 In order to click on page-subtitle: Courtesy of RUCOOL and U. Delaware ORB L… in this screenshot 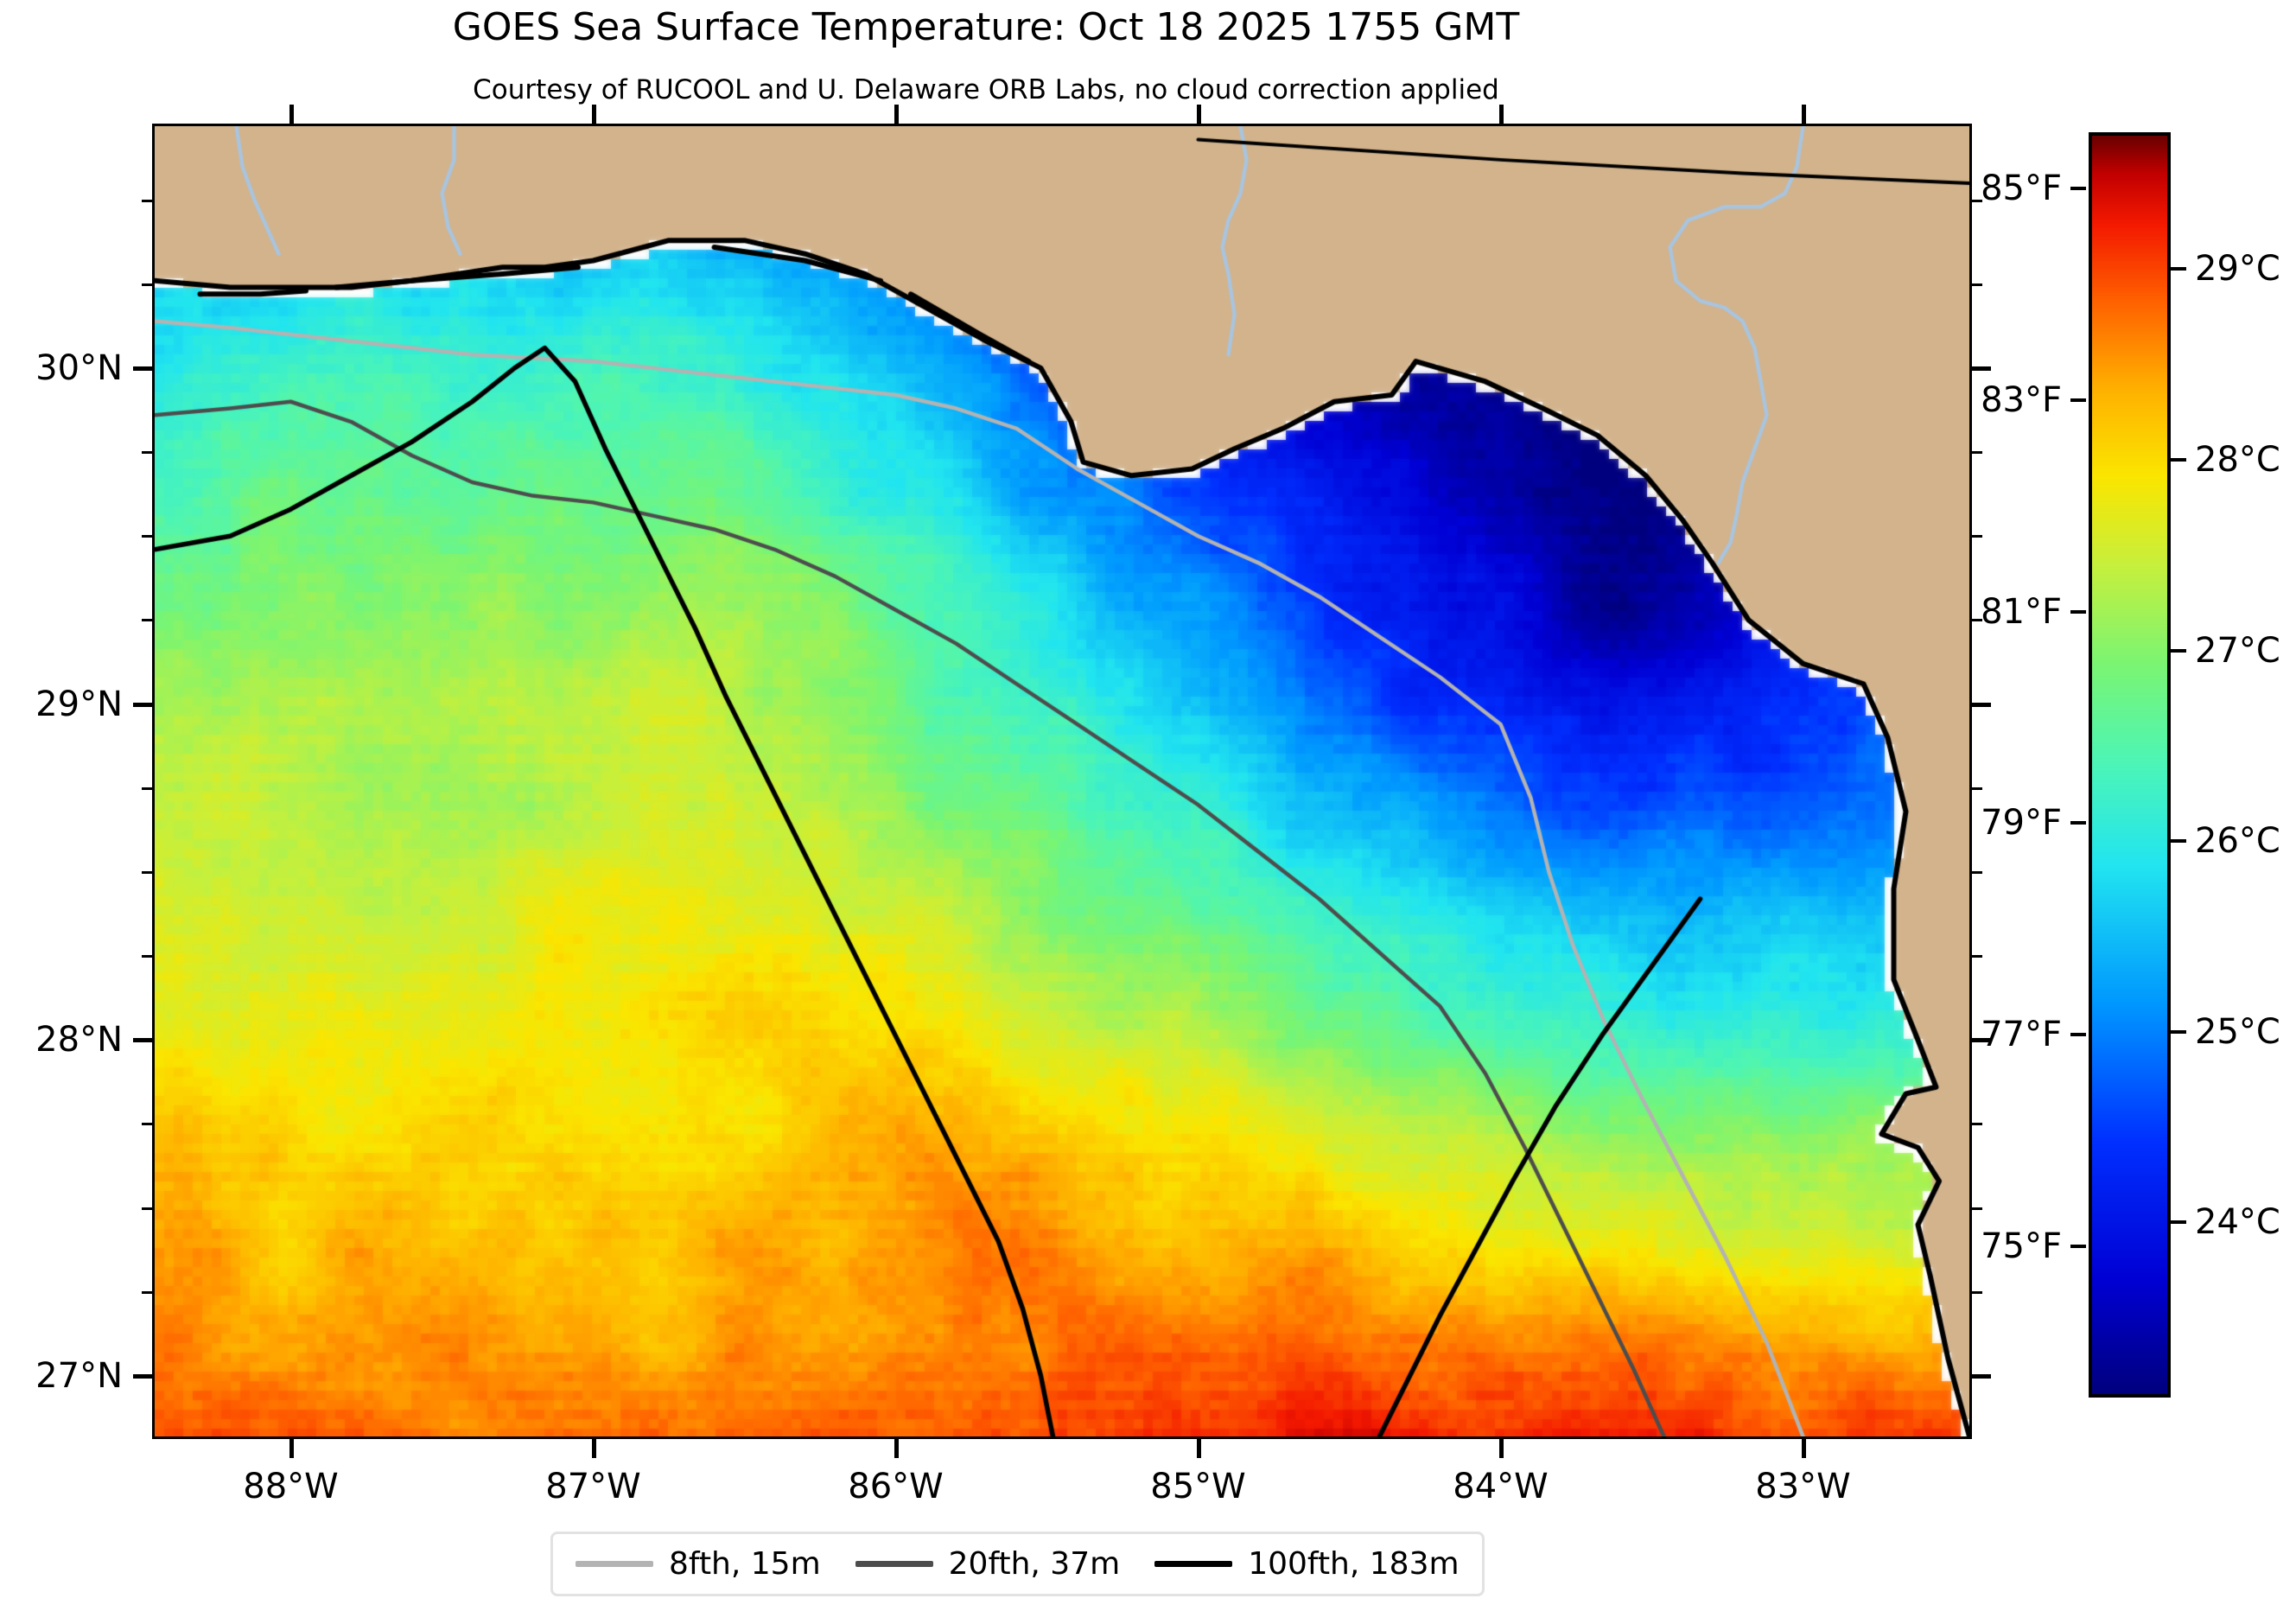, I will do `click(986, 90)`.